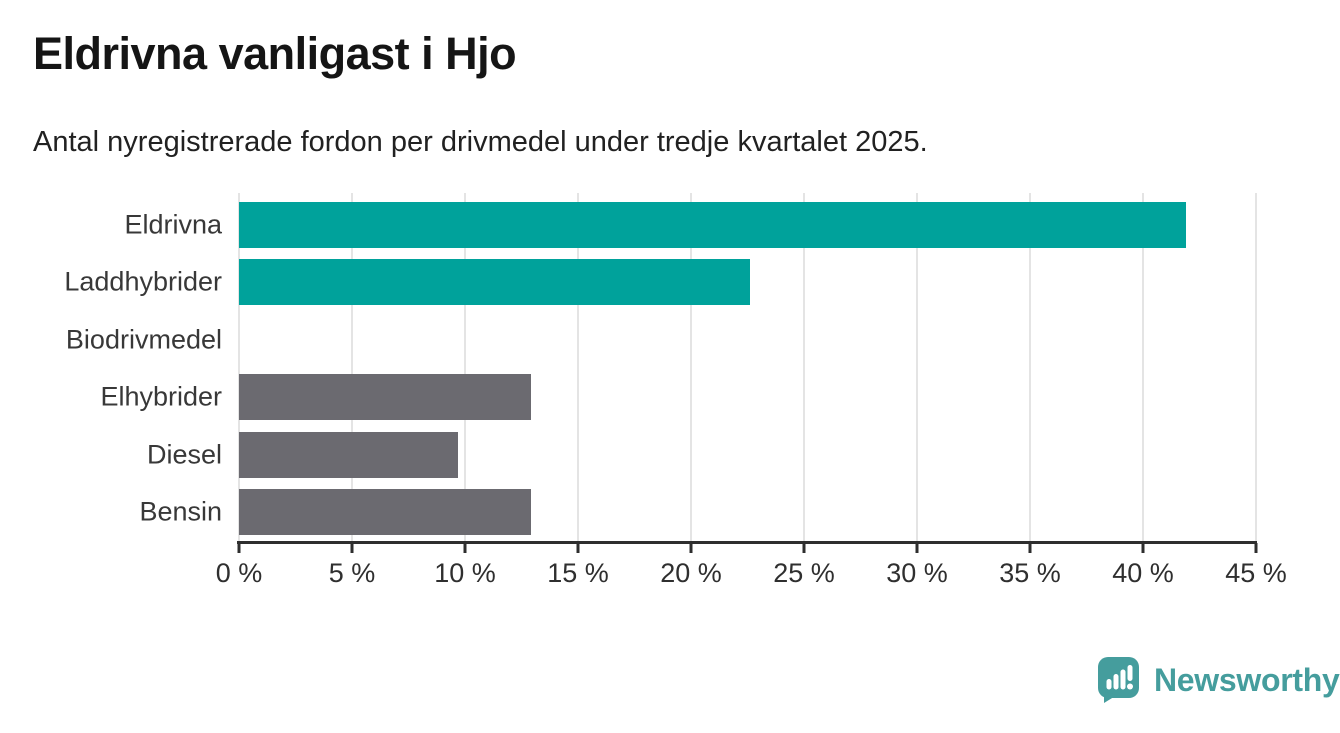  I want to click on chart-row: Eldrivna, so click(690, 225).